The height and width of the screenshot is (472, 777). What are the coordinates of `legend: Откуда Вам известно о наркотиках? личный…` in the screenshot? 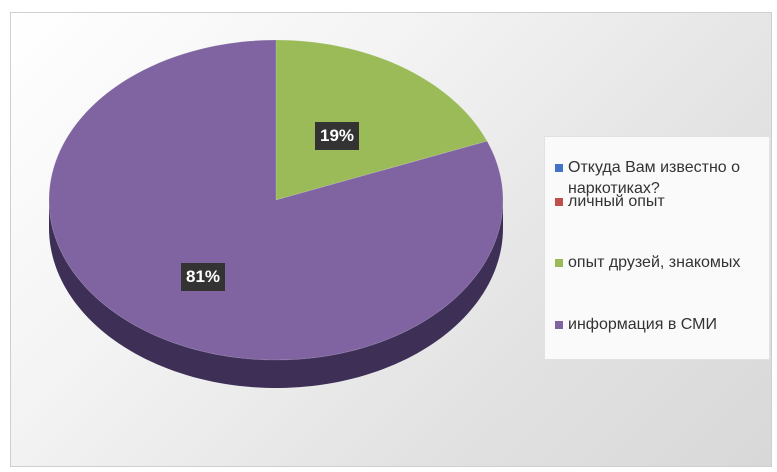 It's located at (657, 248).